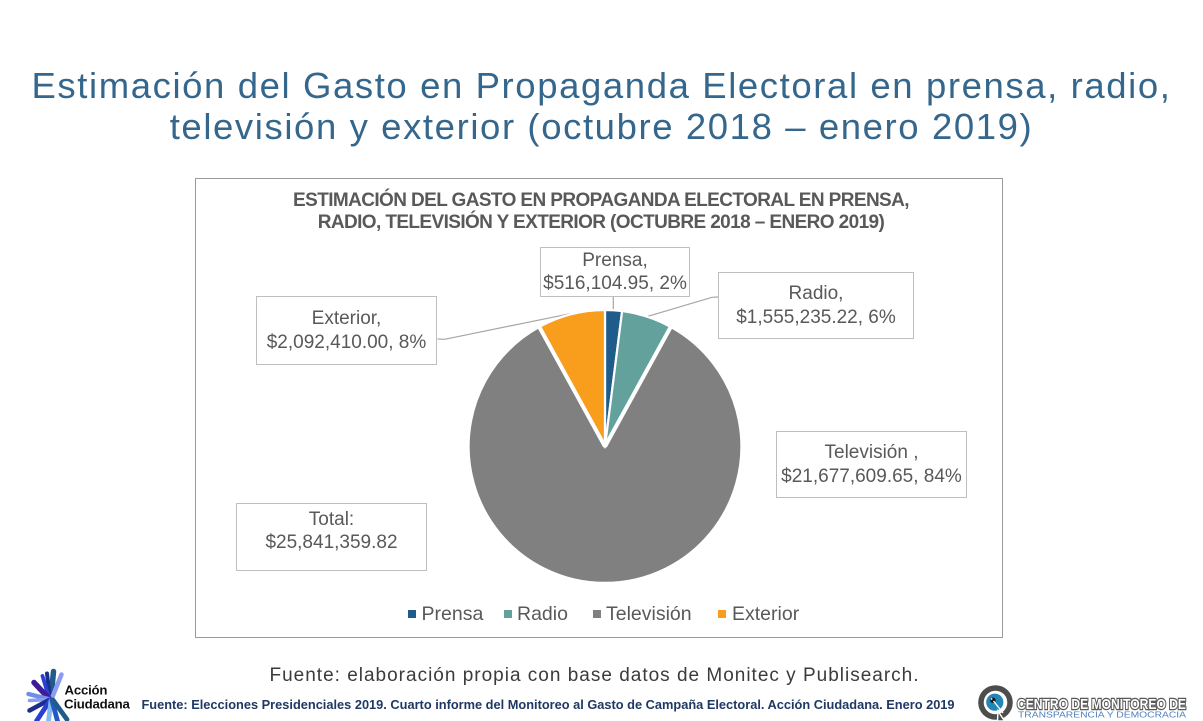 This screenshot has width=1203, height=721. What do you see at coordinates (97, 704) in the screenshot?
I see `svg-text: Ciudadana` at bounding box center [97, 704].